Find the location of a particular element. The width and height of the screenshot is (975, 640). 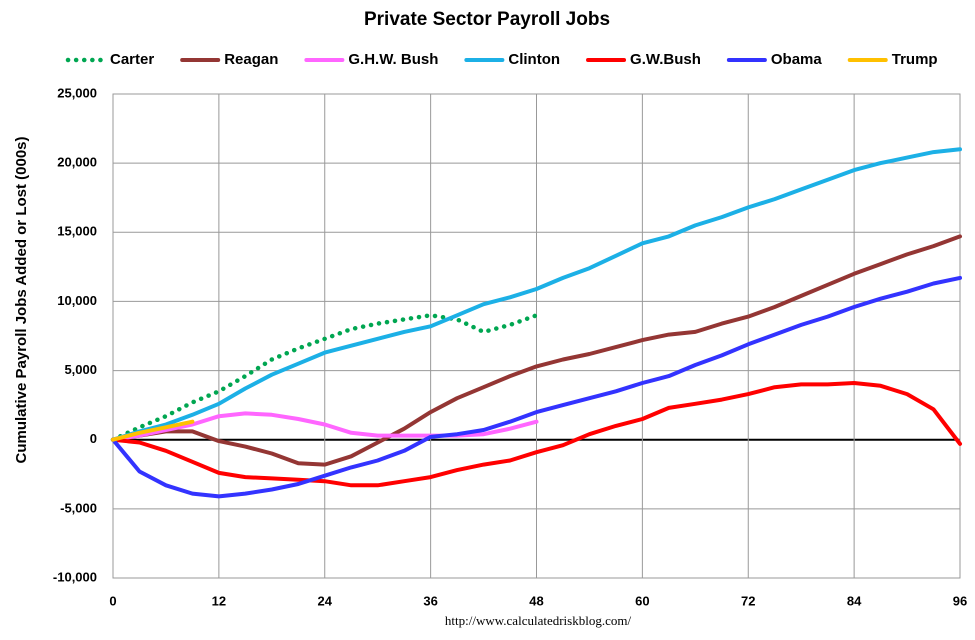

x-tick-label: 84 is located at coordinates (854, 600).